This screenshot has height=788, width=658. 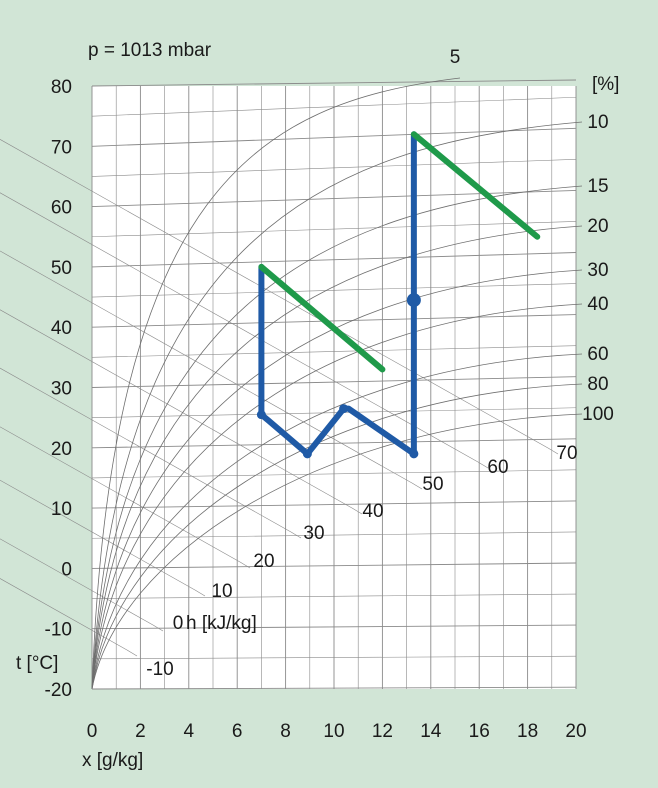 What do you see at coordinates (37, 663) in the screenshot?
I see `y-axis-label: t [°C]` at bounding box center [37, 663].